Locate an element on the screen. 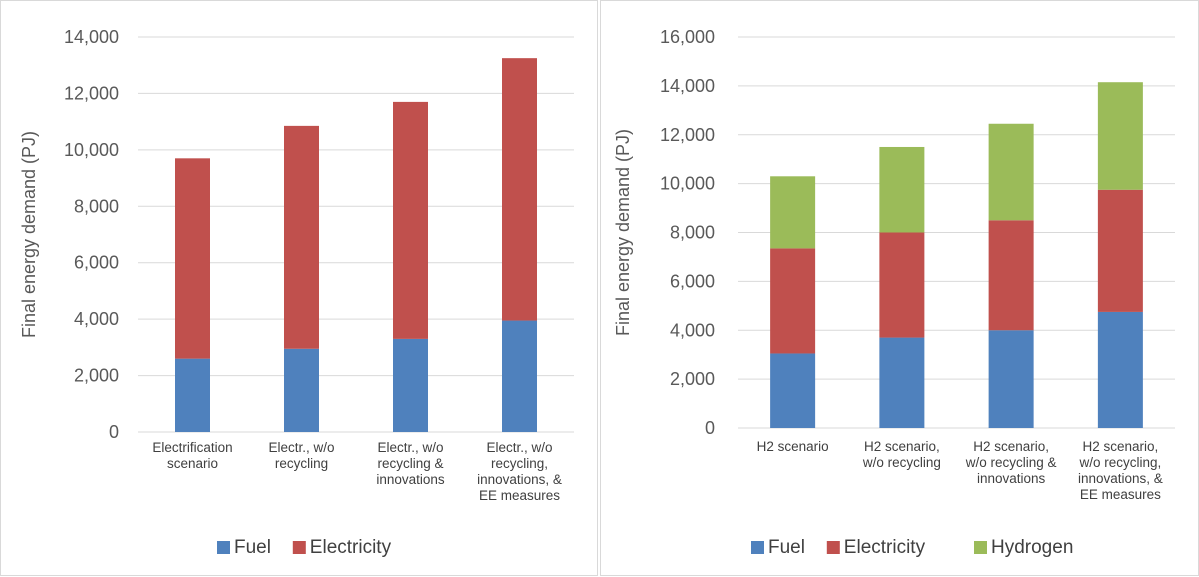  x-category-label: Electrification scenario is located at coordinates (192, 455).